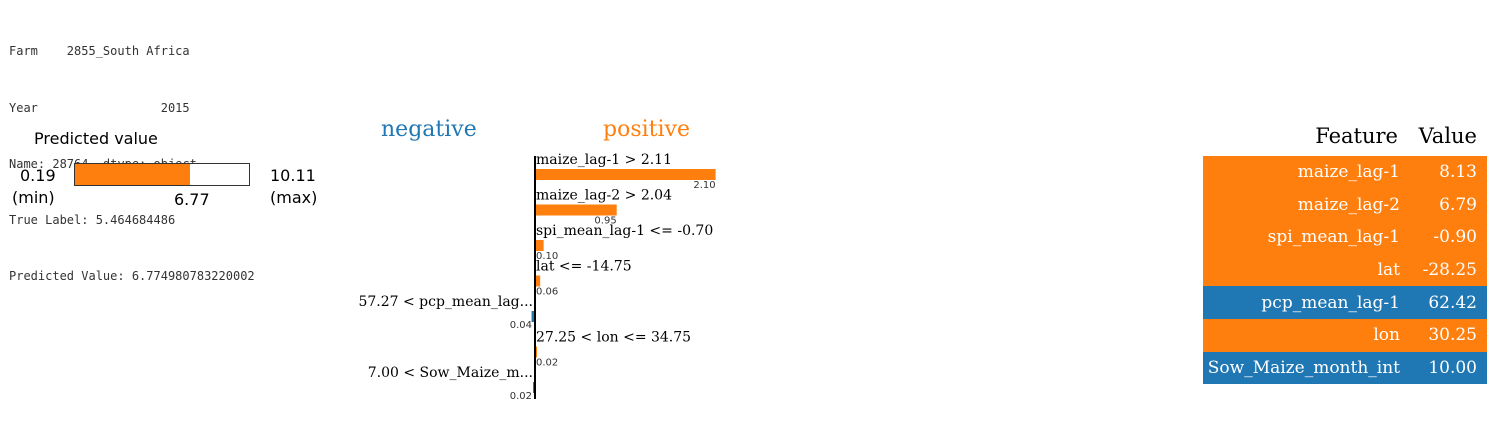 The image size is (1502, 437). I want to click on predicted-value-fill, so click(133, 174).